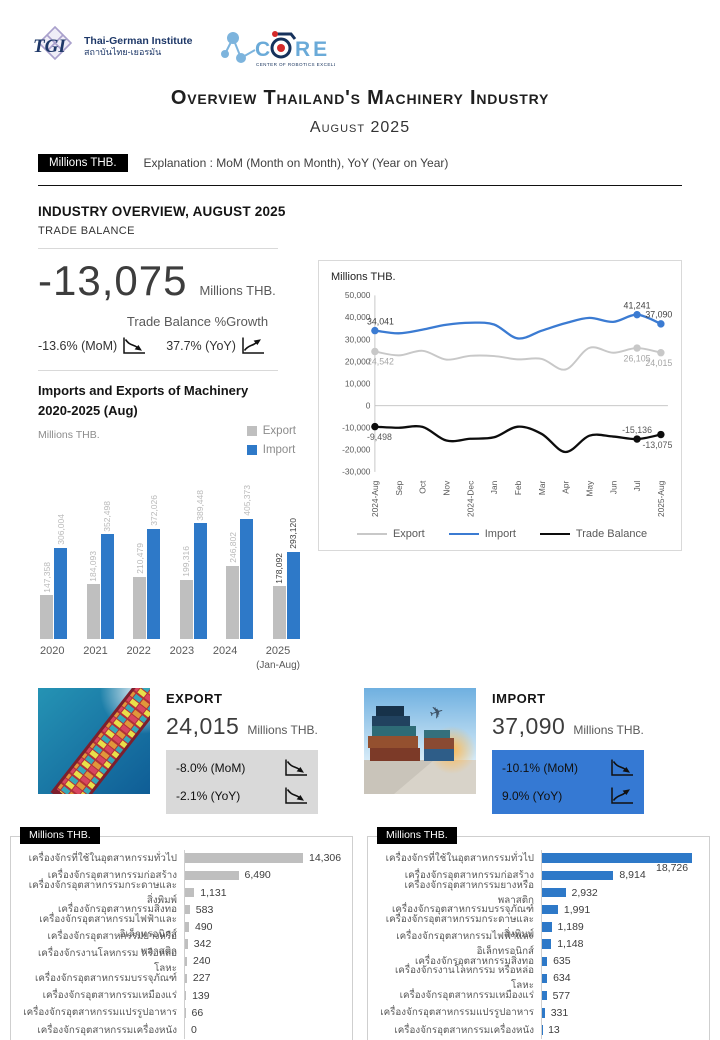 Image resolution: width=720 pixels, height=1040 pixels. What do you see at coordinates (380, 362) in the screenshot?
I see `svg-text: 24,542` at bounding box center [380, 362].